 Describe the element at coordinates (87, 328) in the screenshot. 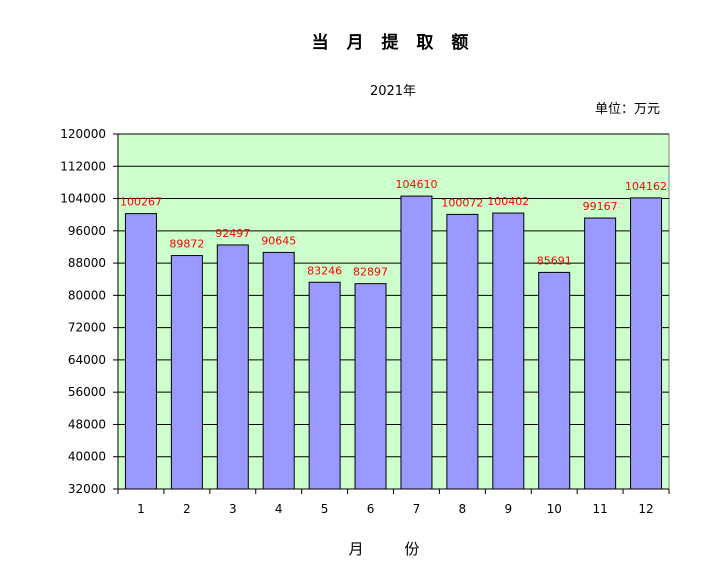

I see `y-tick-label: 72000` at that location.